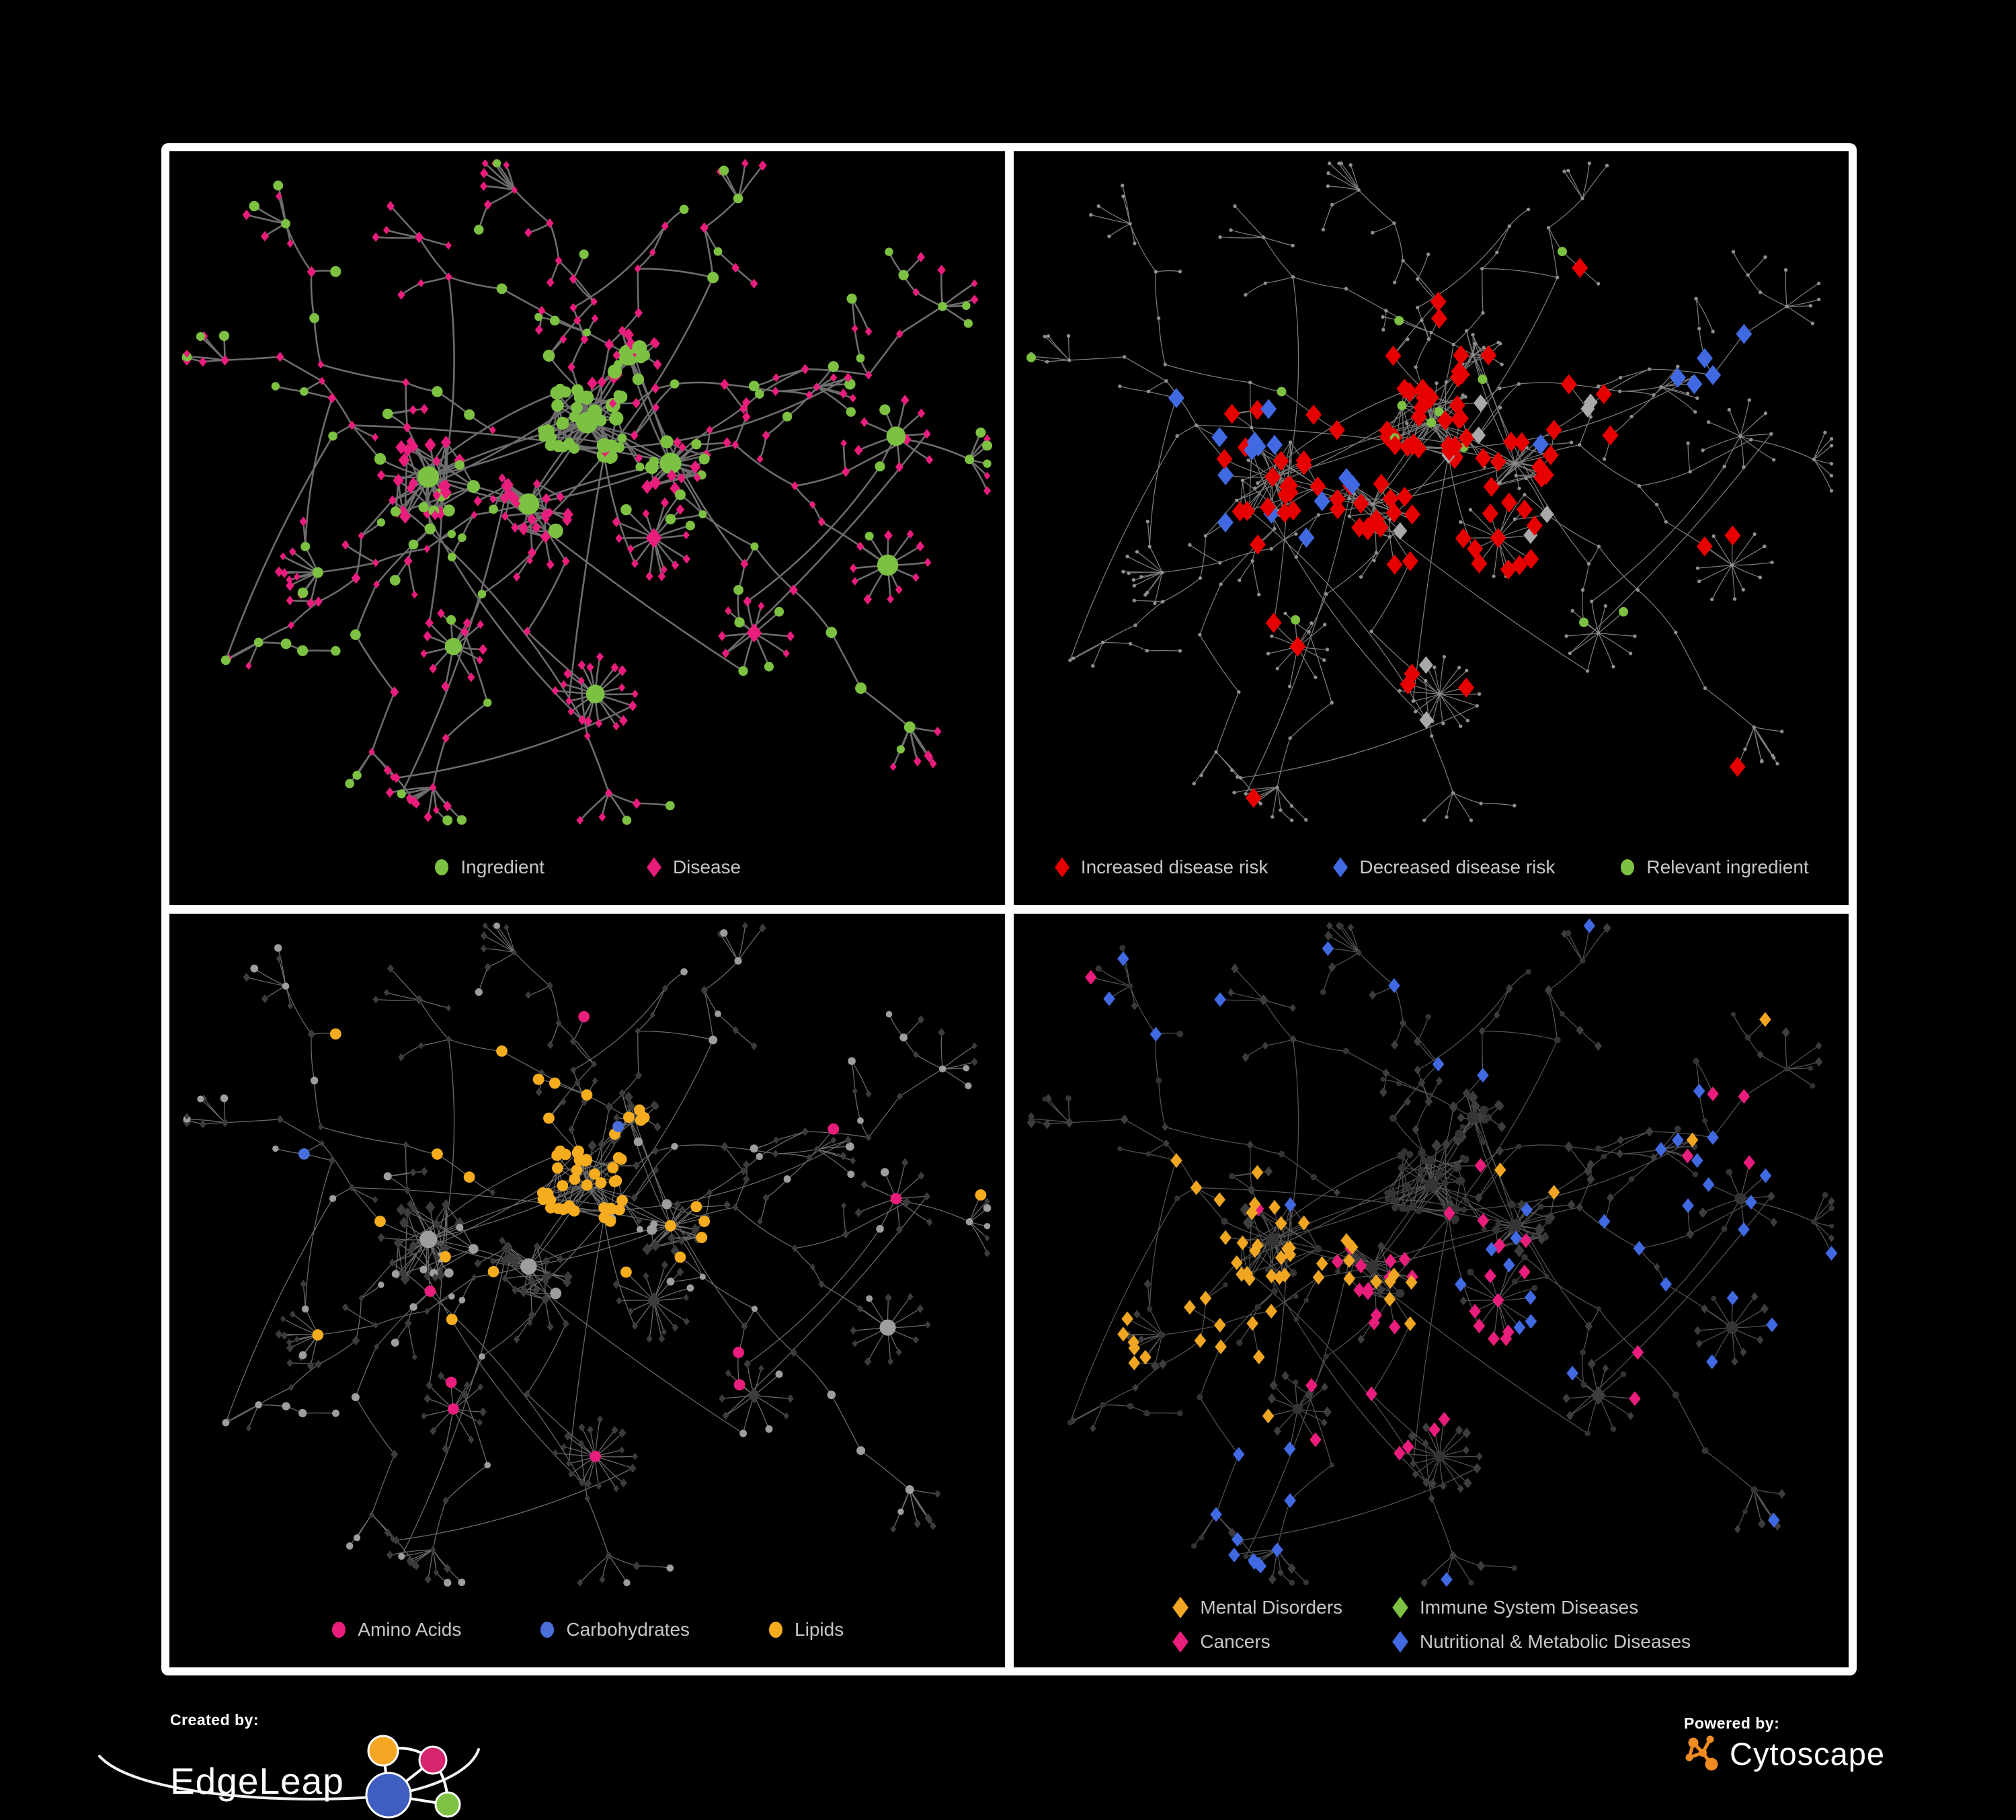 This screenshot has height=1820, width=2016. I want to click on legend-label: Carbohydrates, so click(628, 1629).